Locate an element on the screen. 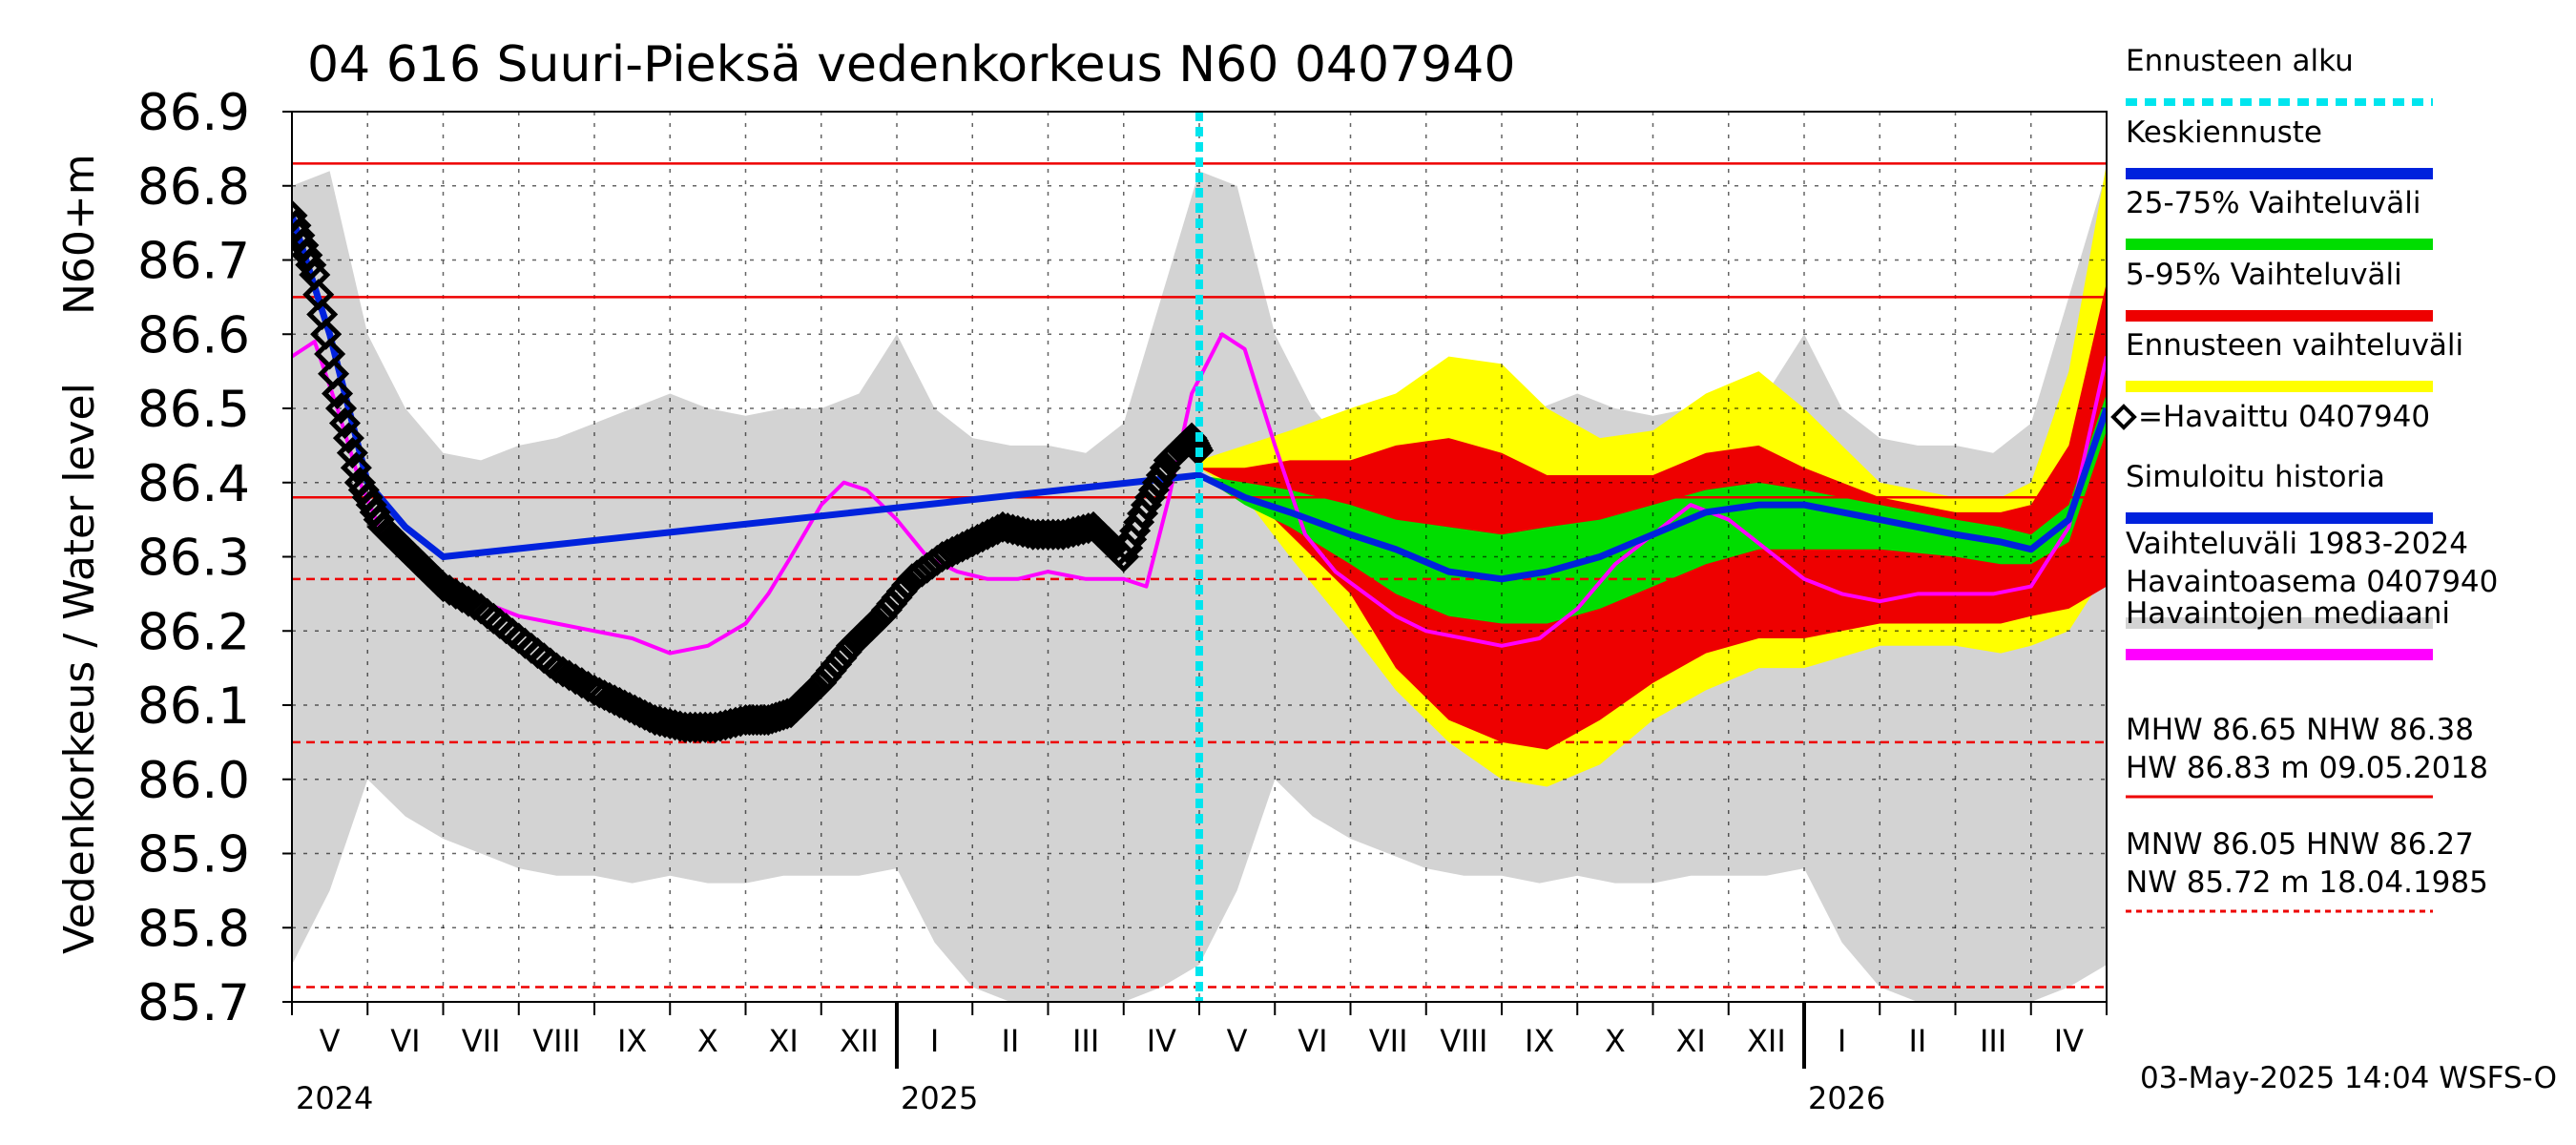 This screenshot has width=2576, height=1145. legend-stats-line2: NW 85.72 m 18.04.1985 is located at coordinates (2307, 883).